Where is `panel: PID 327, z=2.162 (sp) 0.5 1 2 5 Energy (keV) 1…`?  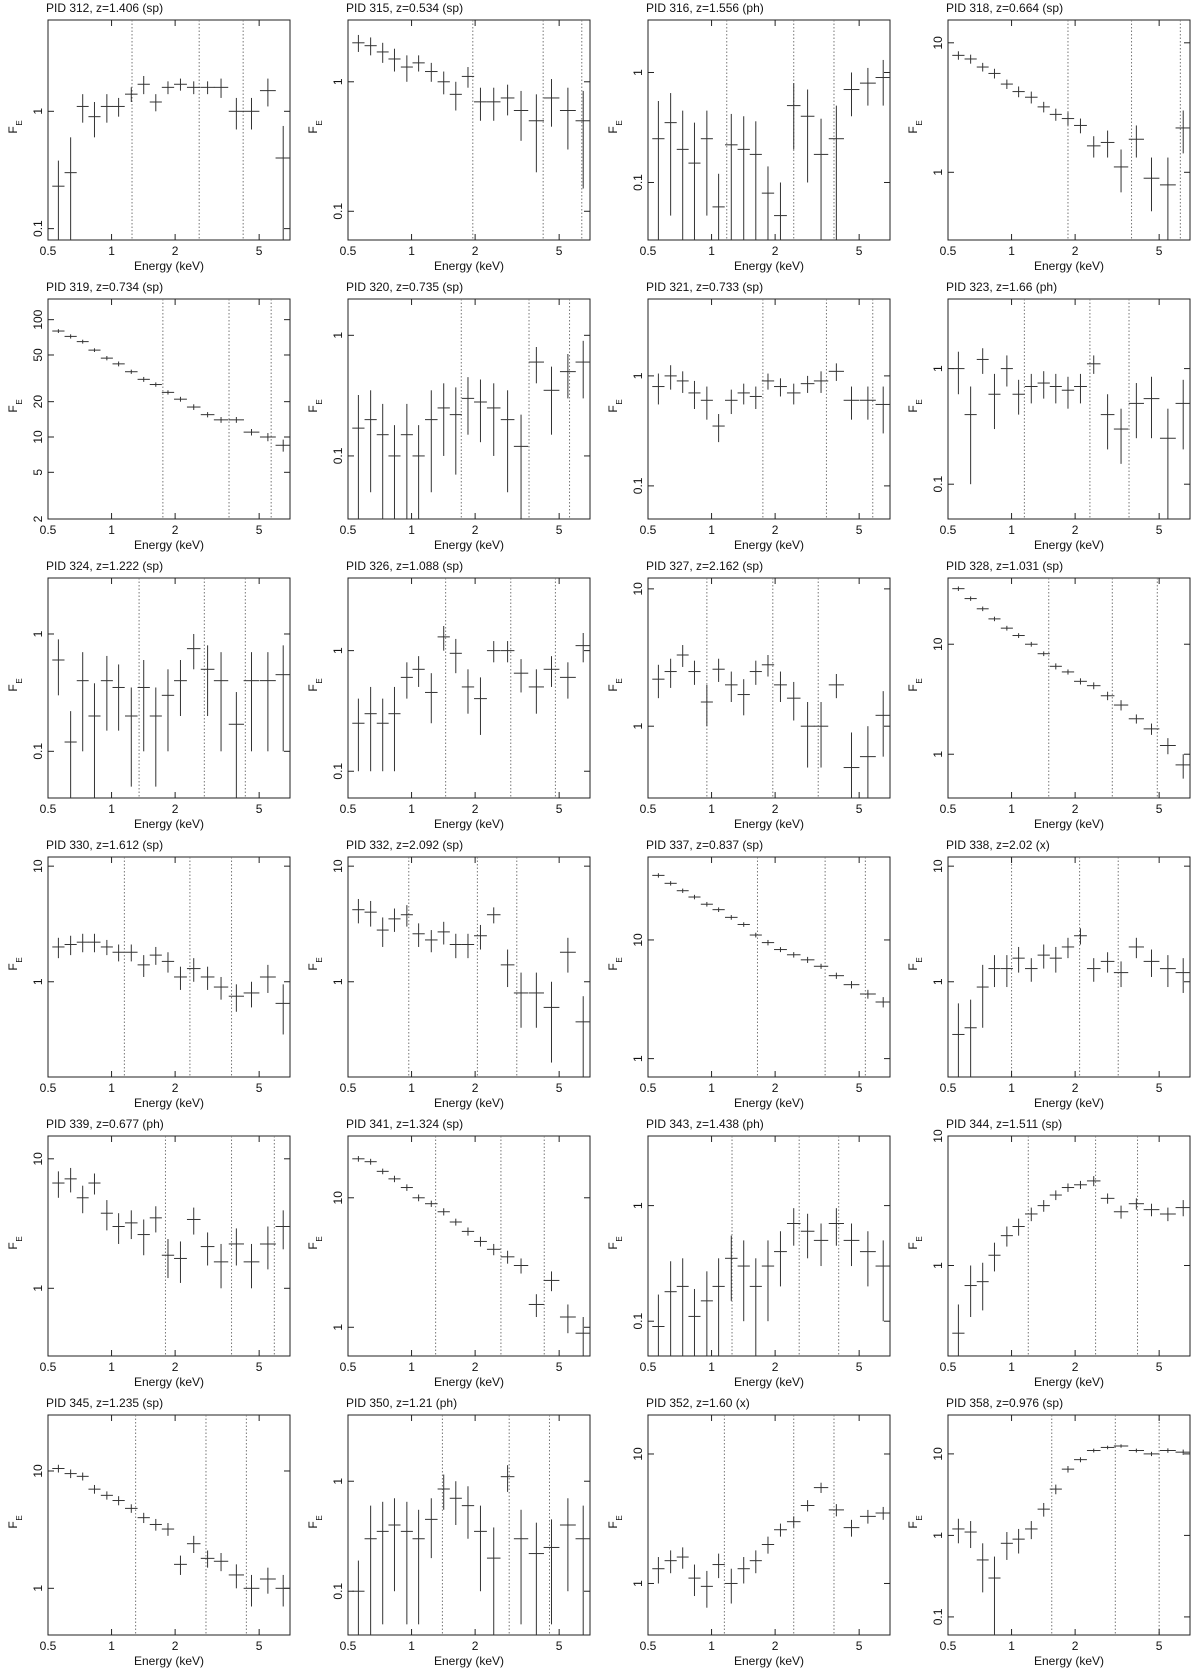 panel: PID 327, z=2.162 (sp) 0.5 1 2 5 Energy (keV) 1… is located at coordinates (748, 695).